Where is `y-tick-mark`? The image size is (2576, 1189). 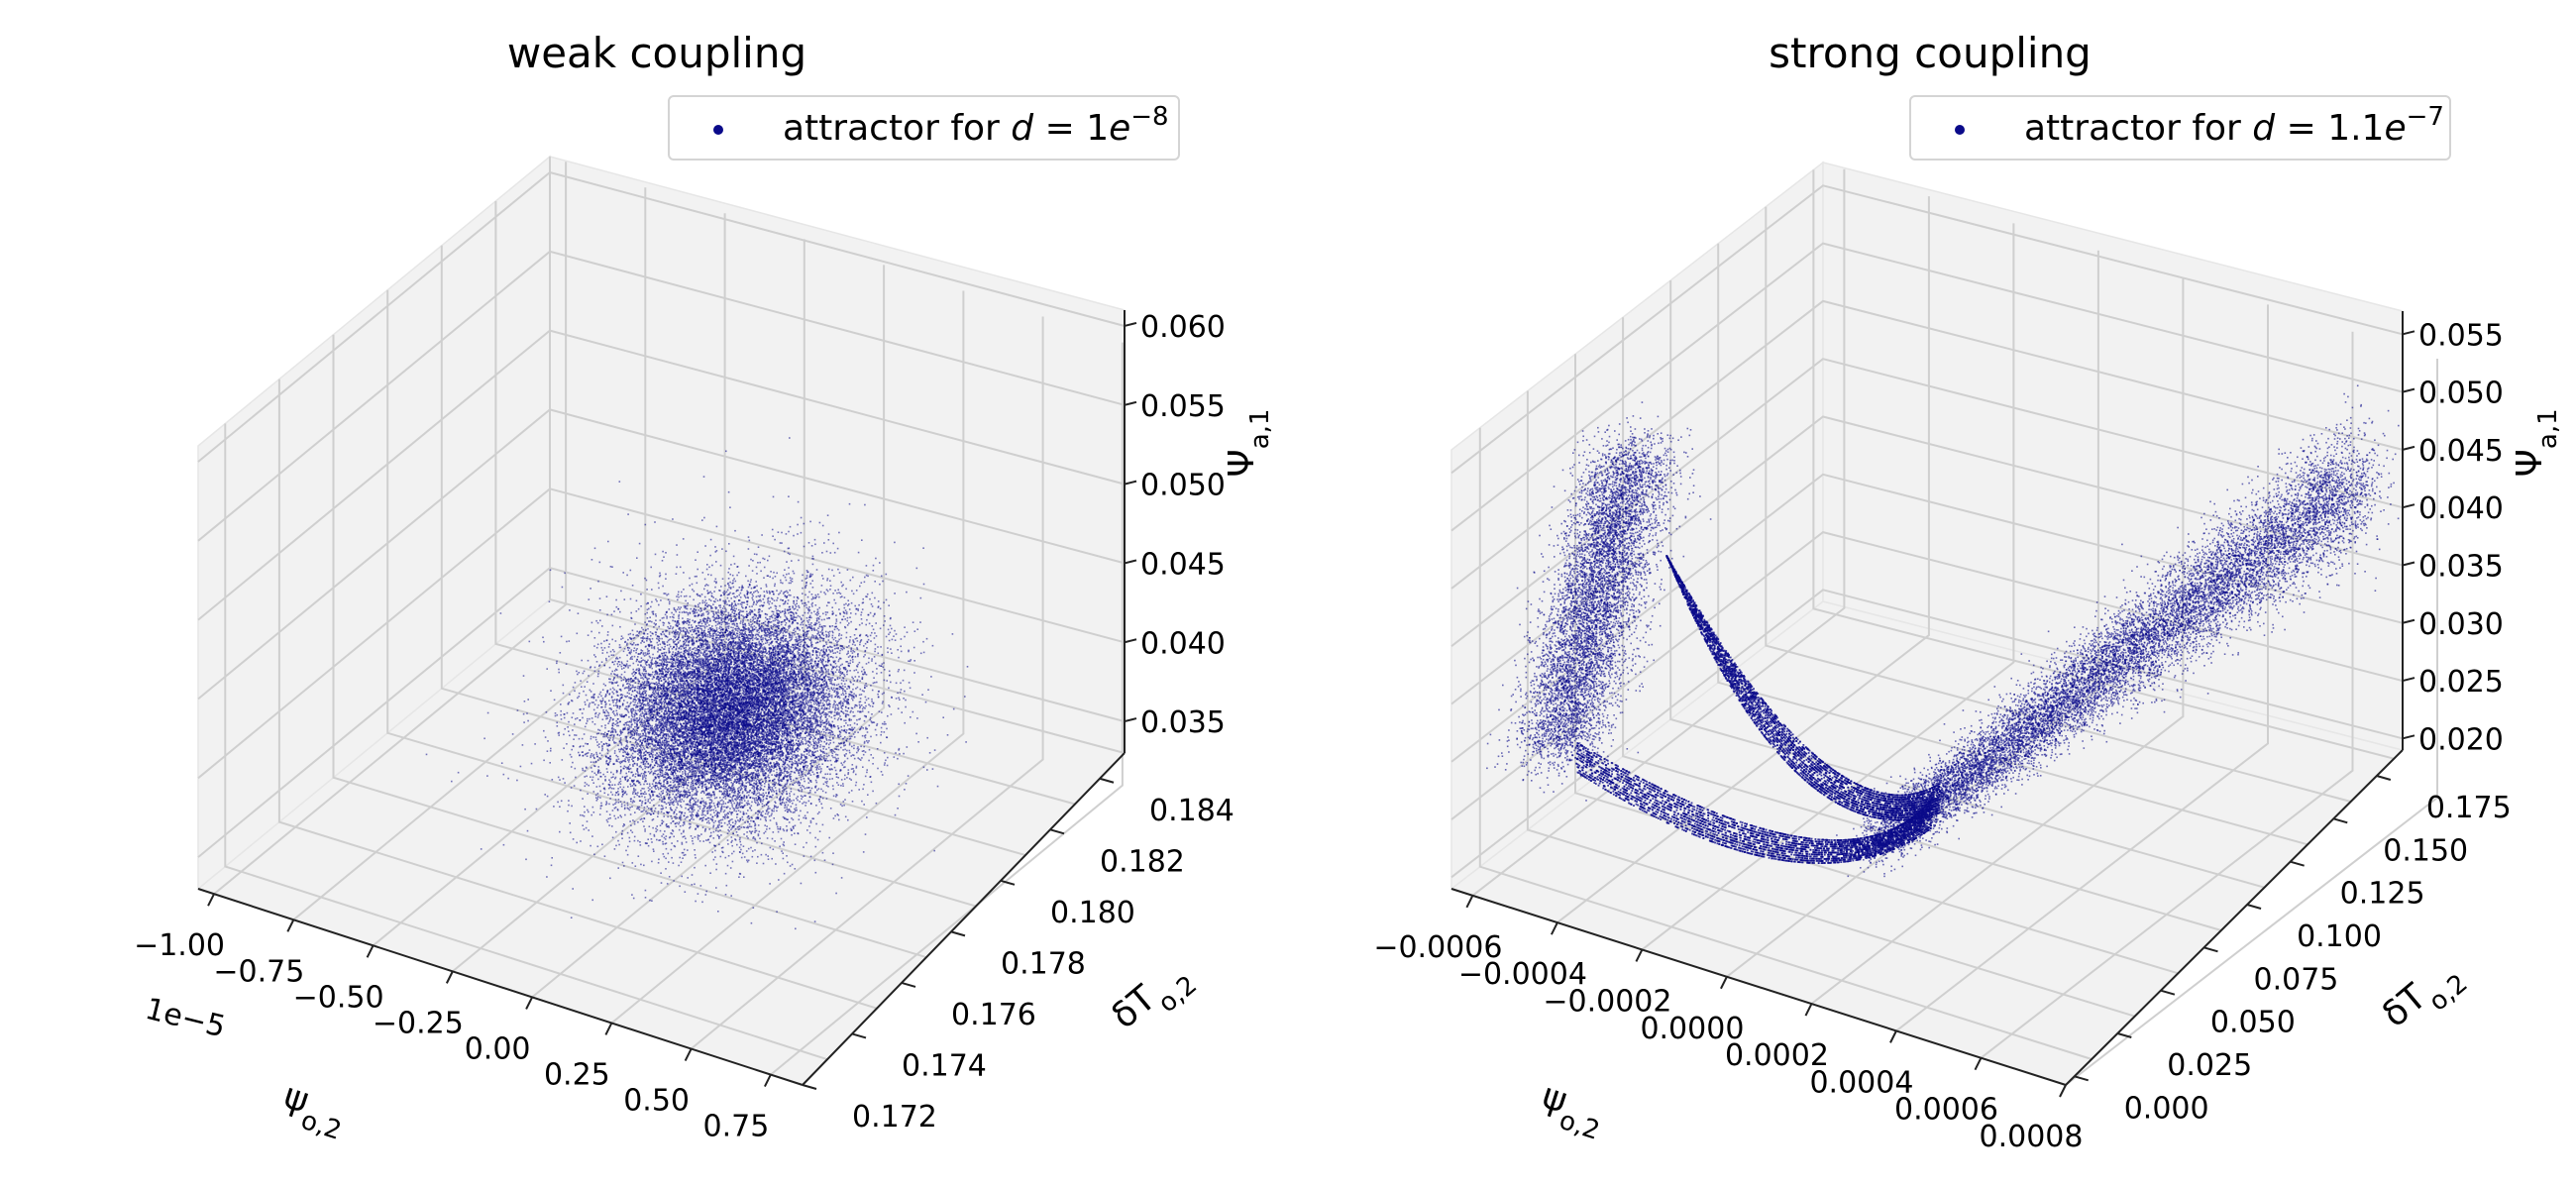 y-tick-mark is located at coordinates (1057, 832).